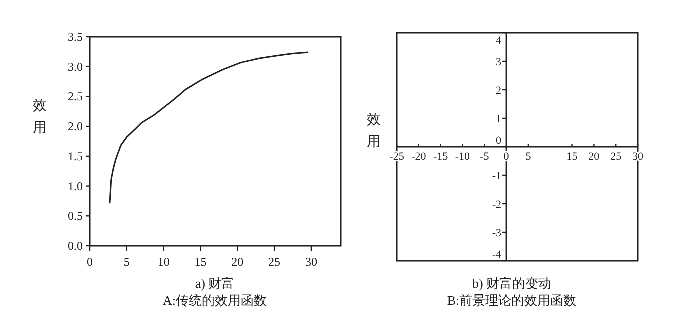 The width and height of the screenshot is (680, 319). What do you see at coordinates (419, 157) in the screenshot?
I see `x-tick-label: -20` at bounding box center [419, 157].